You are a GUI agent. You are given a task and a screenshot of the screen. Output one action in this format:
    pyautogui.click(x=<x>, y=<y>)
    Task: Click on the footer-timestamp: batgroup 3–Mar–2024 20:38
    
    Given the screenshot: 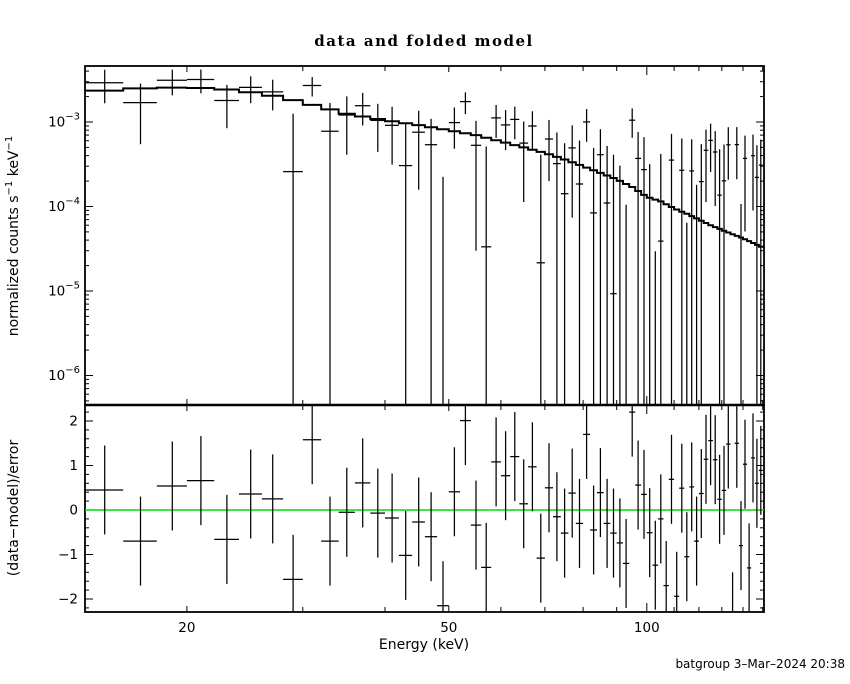 What is the action you would take?
    pyautogui.click(x=760, y=664)
    